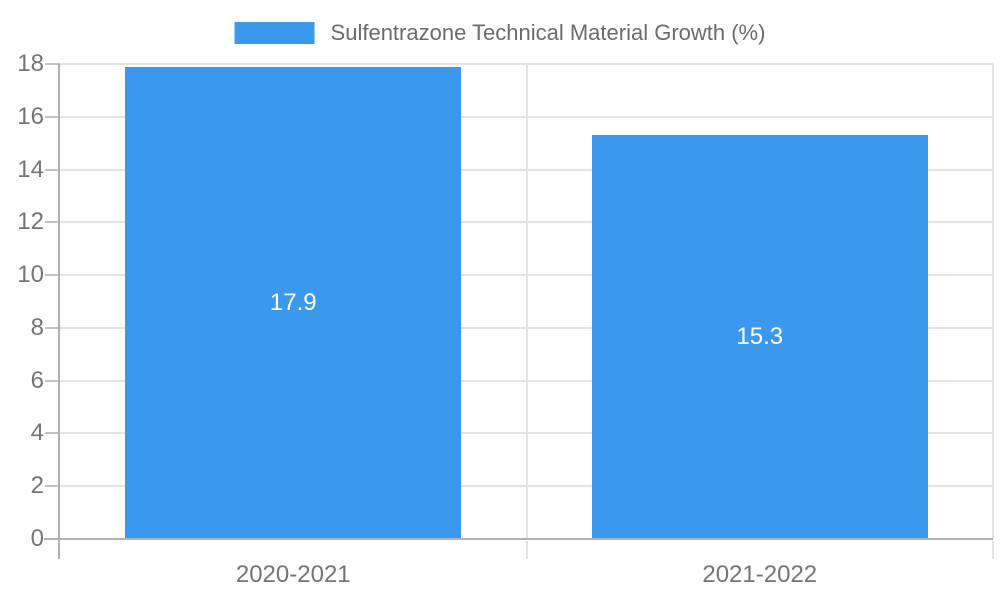 This screenshot has height=600, width=1000. What do you see at coordinates (37, 486) in the screenshot?
I see `y-axis-label: 2` at bounding box center [37, 486].